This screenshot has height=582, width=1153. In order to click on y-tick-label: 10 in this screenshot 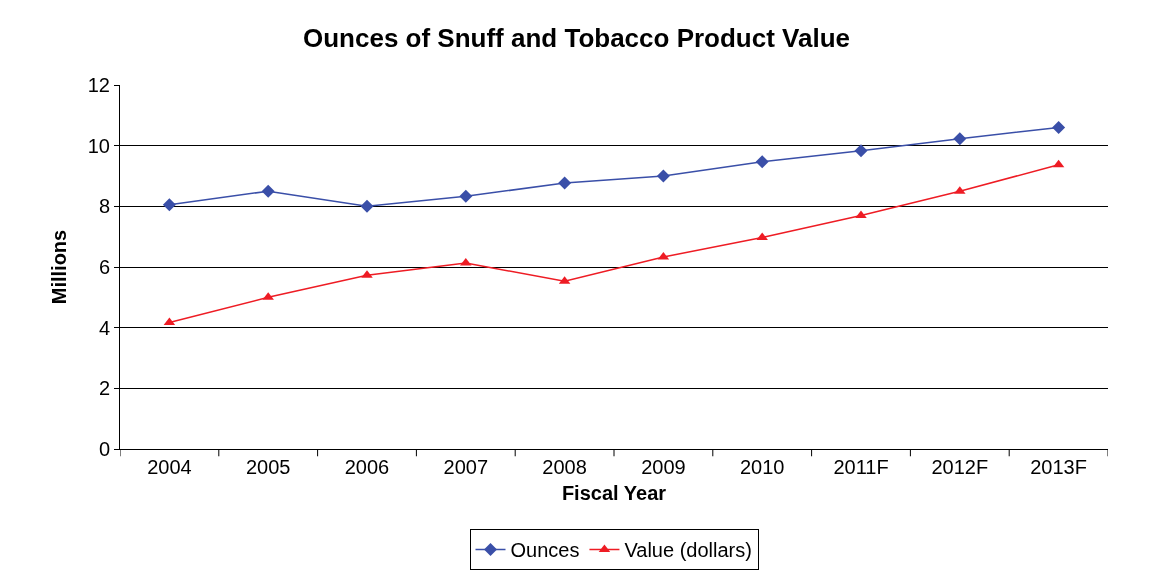, I will do `click(98, 145)`.